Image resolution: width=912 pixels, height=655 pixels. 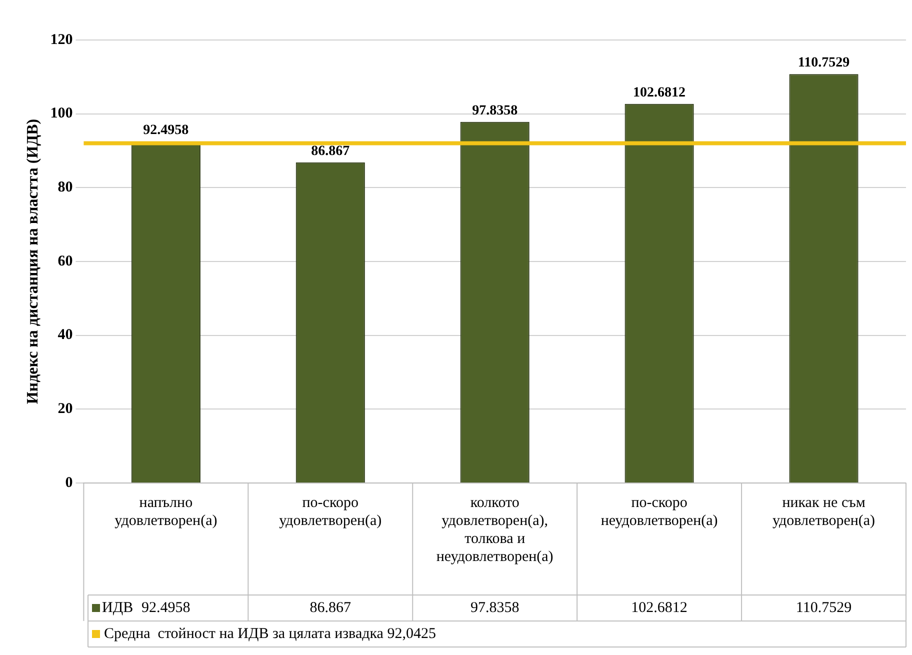 I want to click on y-tick-label: 40, so click(x=65, y=335).